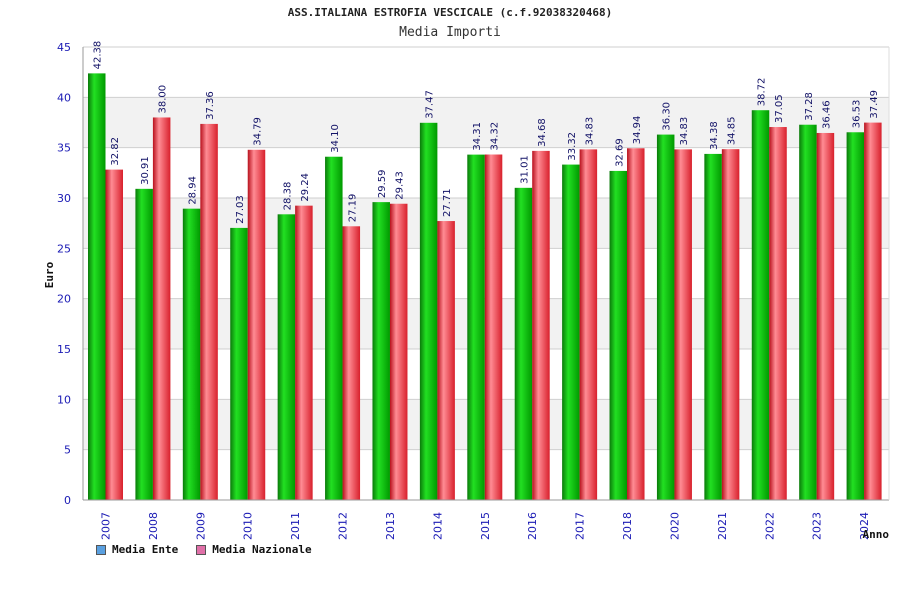  Describe the element at coordinates (477, 136) in the screenshot. I see `data-label: 34.31` at that location.